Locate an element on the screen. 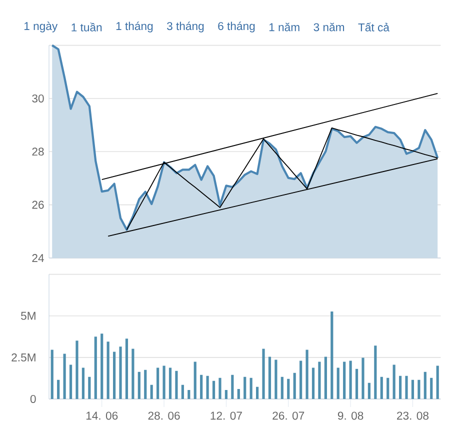  y-tick-label: 2.5M is located at coordinates (24, 357).